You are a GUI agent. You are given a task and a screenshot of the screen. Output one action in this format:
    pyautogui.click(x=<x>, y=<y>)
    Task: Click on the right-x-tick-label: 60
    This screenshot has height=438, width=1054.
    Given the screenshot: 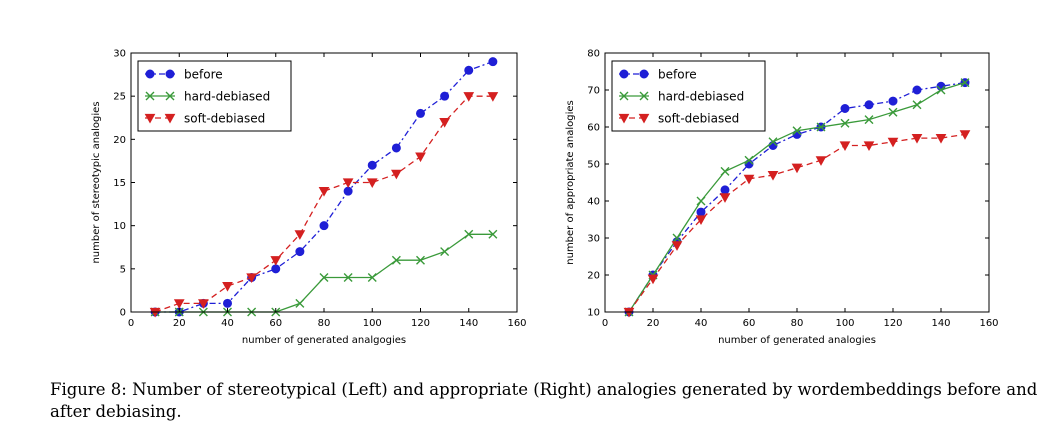 What is the action you would take?
    pyautogui.click(x=749, y=323)
    